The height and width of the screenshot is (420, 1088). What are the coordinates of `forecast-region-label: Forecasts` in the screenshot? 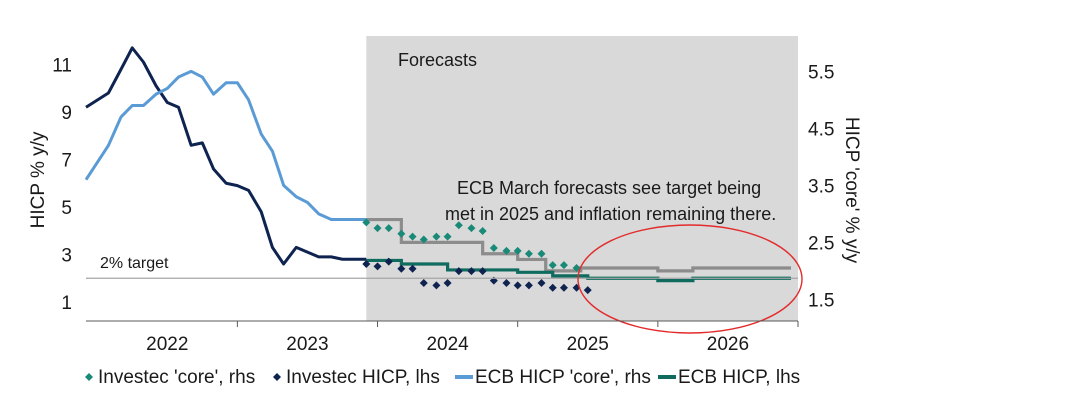 It's located at (437, 60).